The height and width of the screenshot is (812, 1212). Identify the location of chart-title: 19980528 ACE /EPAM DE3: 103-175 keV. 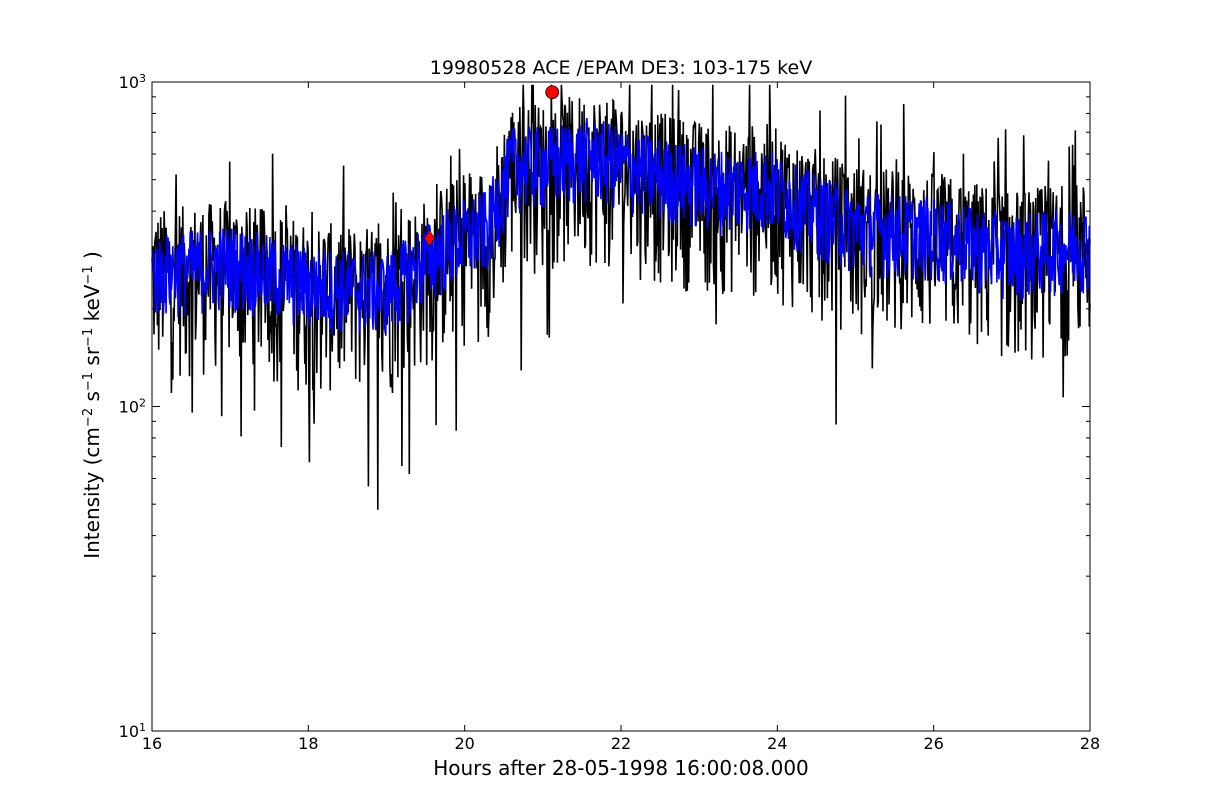
(621, 68).